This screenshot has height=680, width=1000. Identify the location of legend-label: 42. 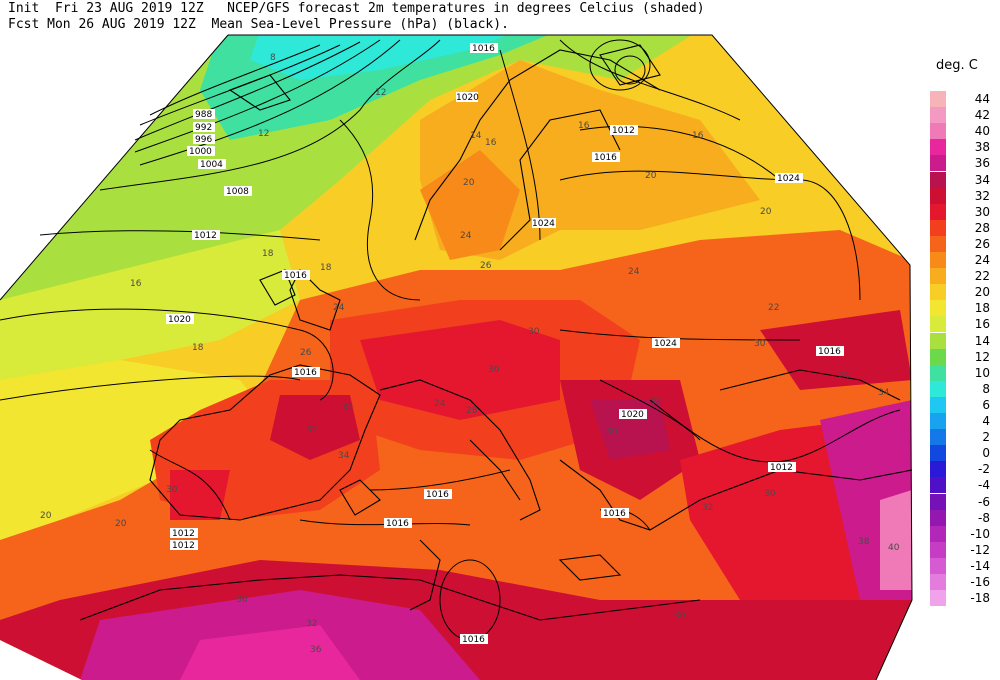
(982, 115).